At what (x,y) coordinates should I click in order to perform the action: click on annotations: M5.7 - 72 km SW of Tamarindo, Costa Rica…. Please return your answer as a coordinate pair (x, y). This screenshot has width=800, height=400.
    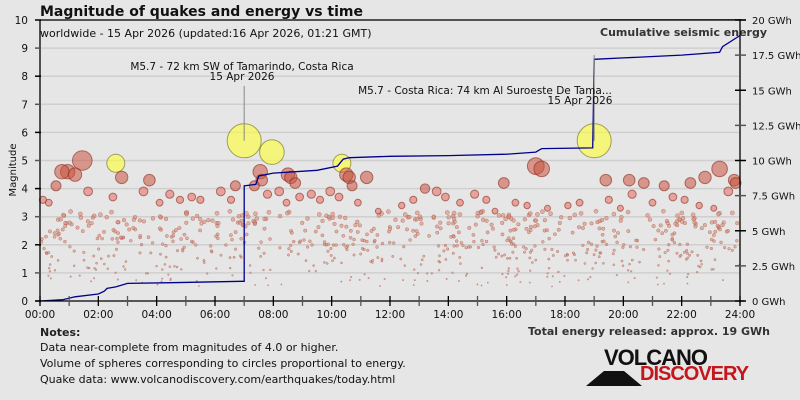
    Looking at the image, I should click on (371, 98).